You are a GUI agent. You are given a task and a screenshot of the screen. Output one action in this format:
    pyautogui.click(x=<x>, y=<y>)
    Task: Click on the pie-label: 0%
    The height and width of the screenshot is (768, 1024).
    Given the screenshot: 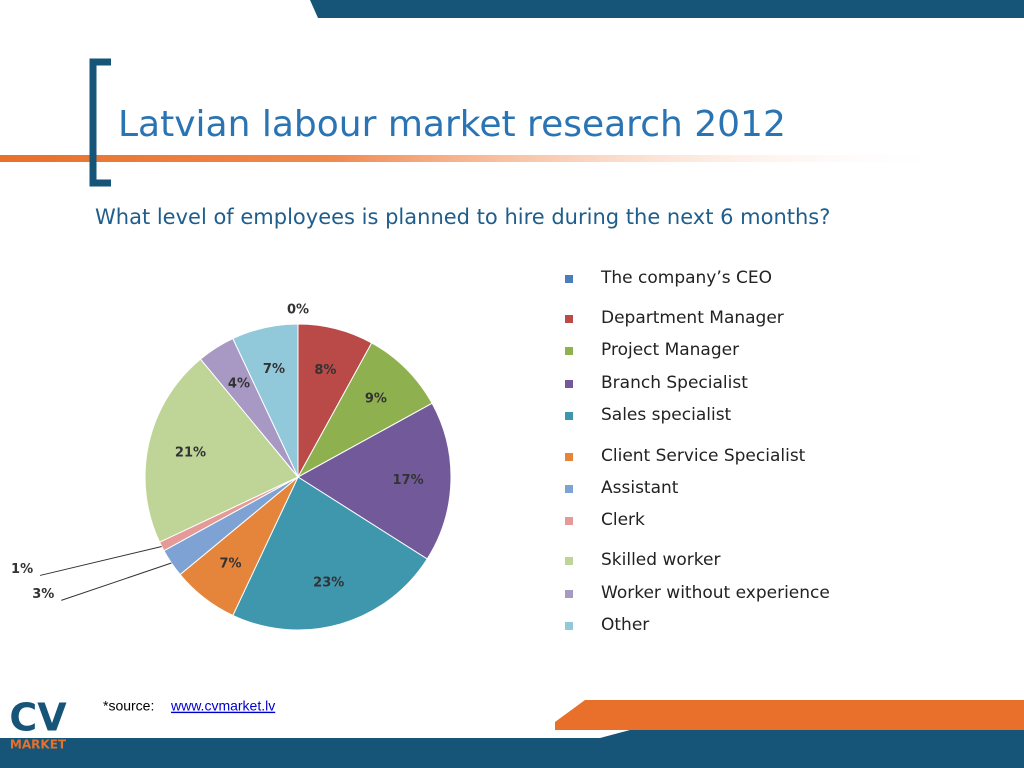 What is the action you would take?
    pyautogui.click(x=298, y=310)
    